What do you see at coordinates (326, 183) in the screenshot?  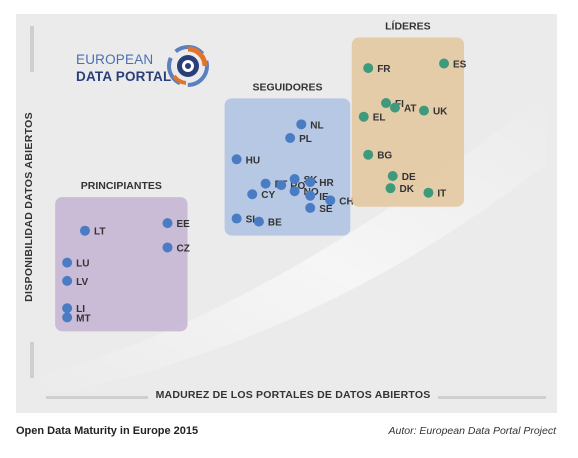 I see `point-label-hr: HR` at bounding box center [326, 183].